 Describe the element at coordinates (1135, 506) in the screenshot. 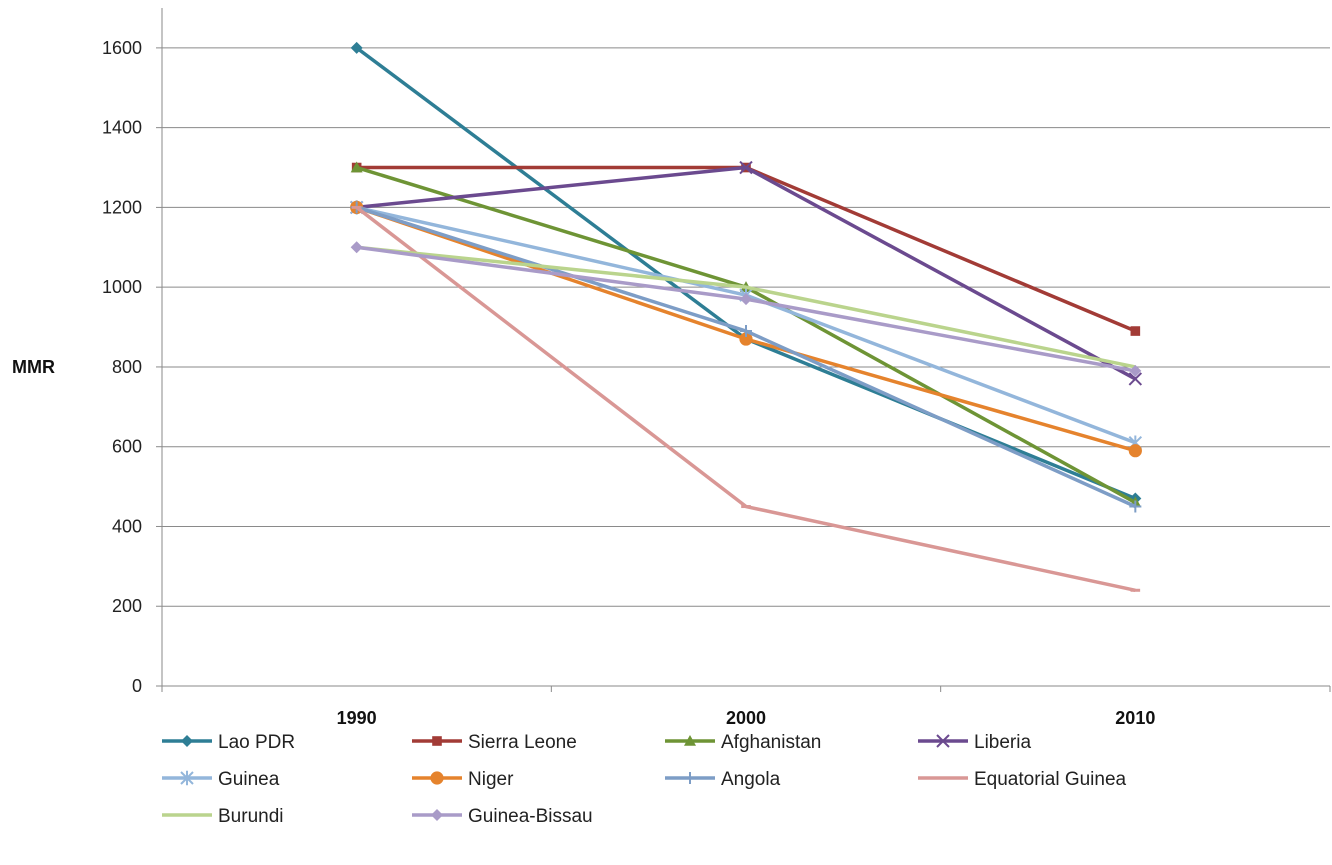

I see `data-point: Angola 2010: 450` at that location.